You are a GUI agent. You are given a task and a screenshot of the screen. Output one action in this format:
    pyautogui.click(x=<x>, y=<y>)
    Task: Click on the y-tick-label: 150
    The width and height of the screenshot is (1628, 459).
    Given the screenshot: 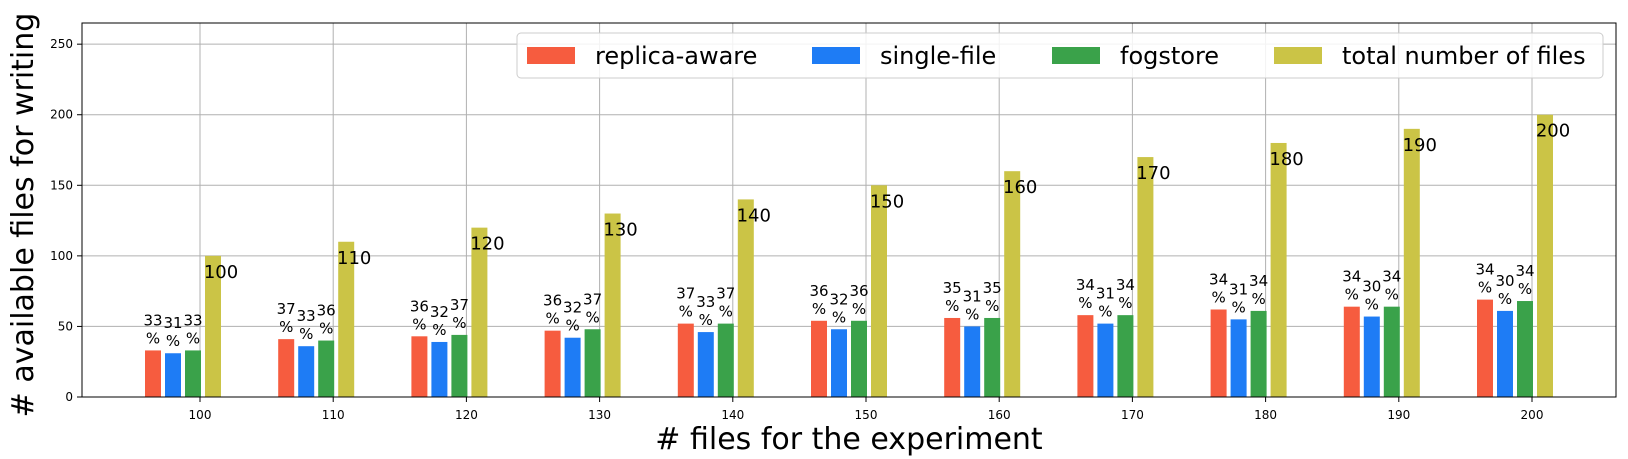 What is the action you would take?
    pyautogui.click(x=61, y=185)
    